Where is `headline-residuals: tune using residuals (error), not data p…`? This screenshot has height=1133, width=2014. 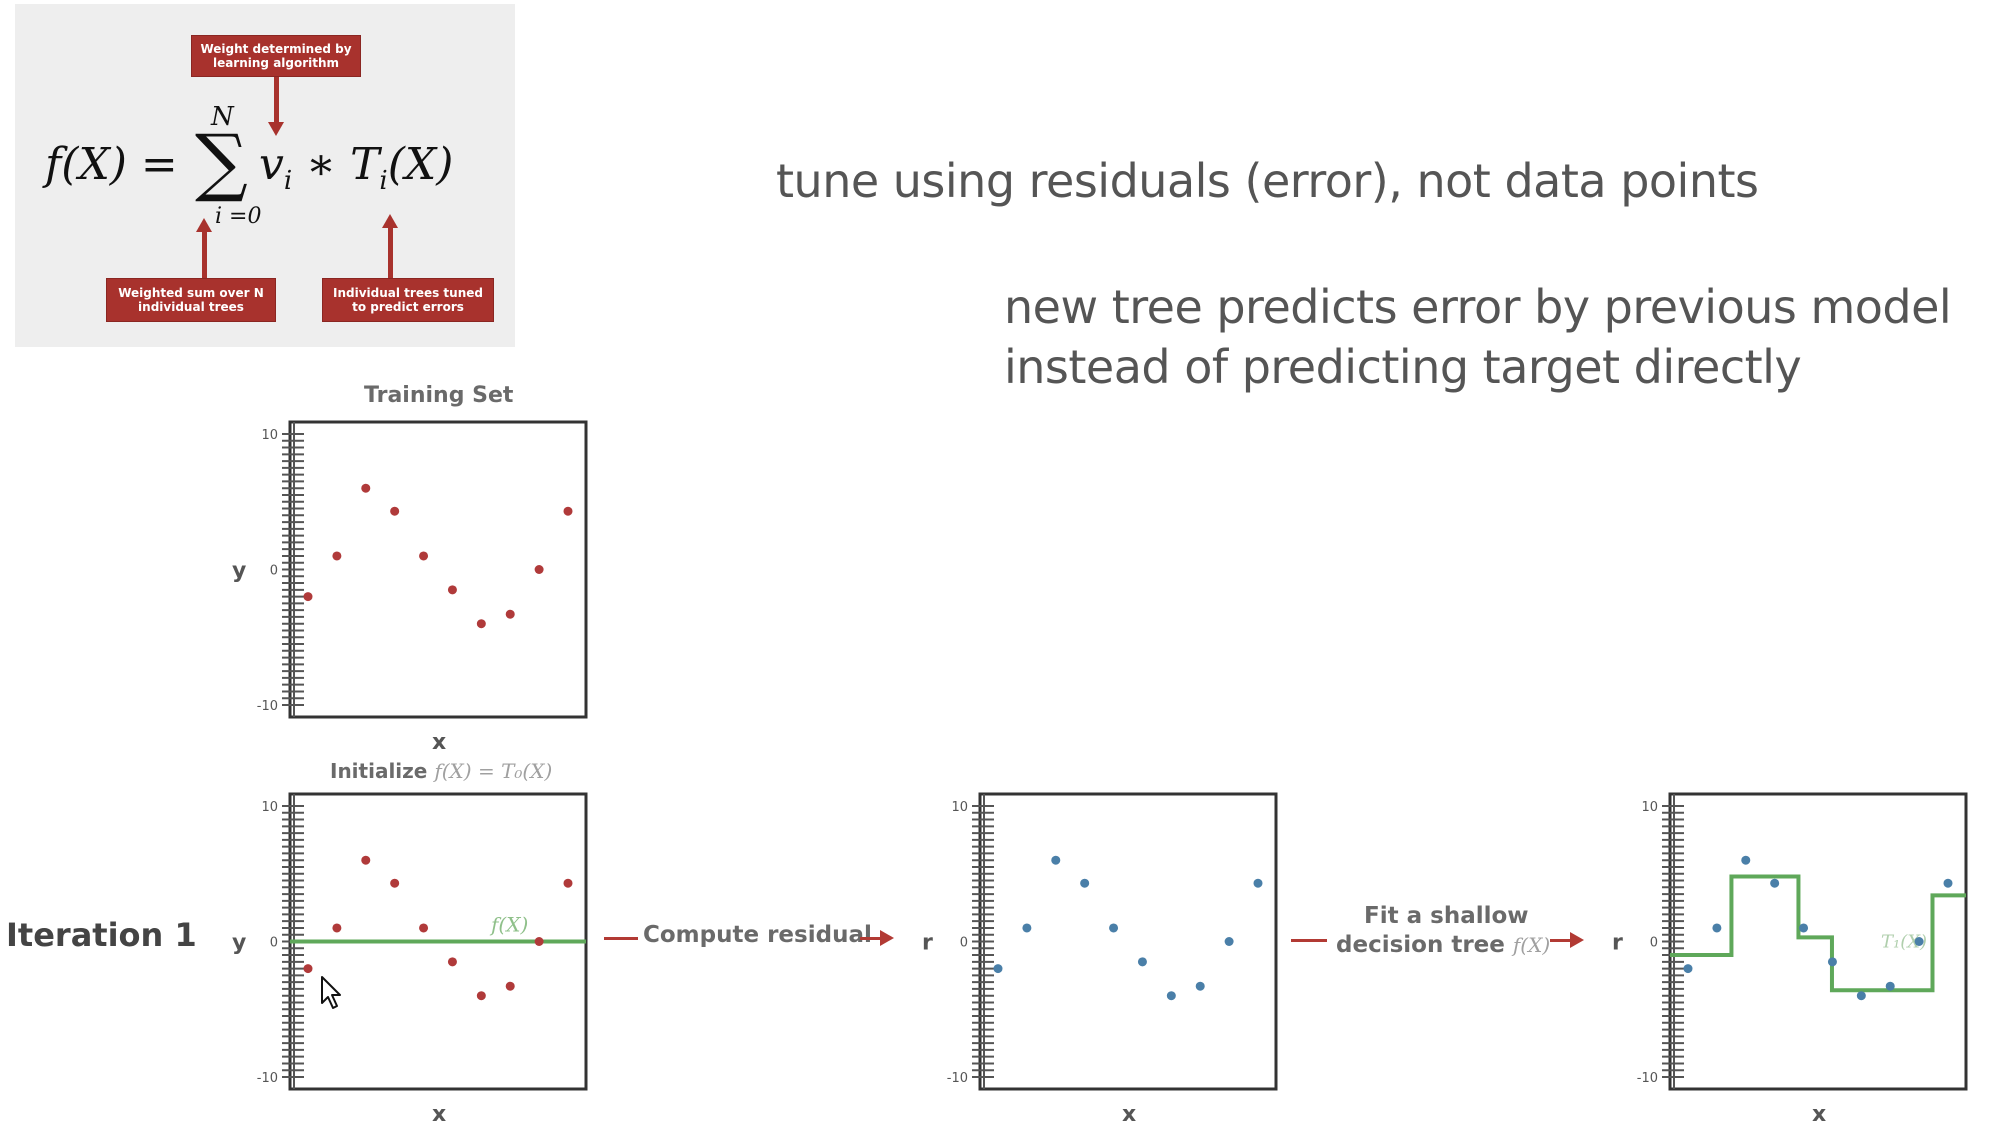 headline-residuals: tune using residuals (error), not data p… is located at coordinates (1267, 181).